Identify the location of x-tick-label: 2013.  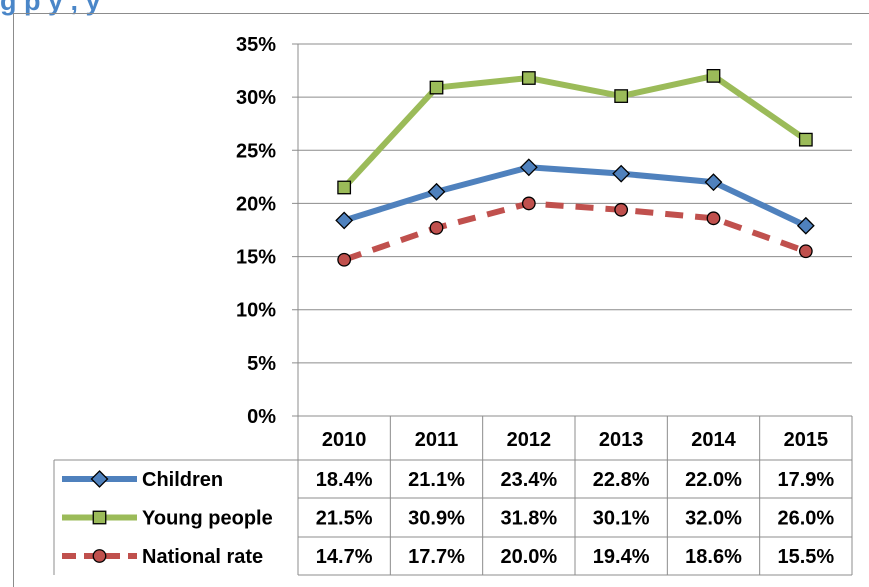
(621, 440).